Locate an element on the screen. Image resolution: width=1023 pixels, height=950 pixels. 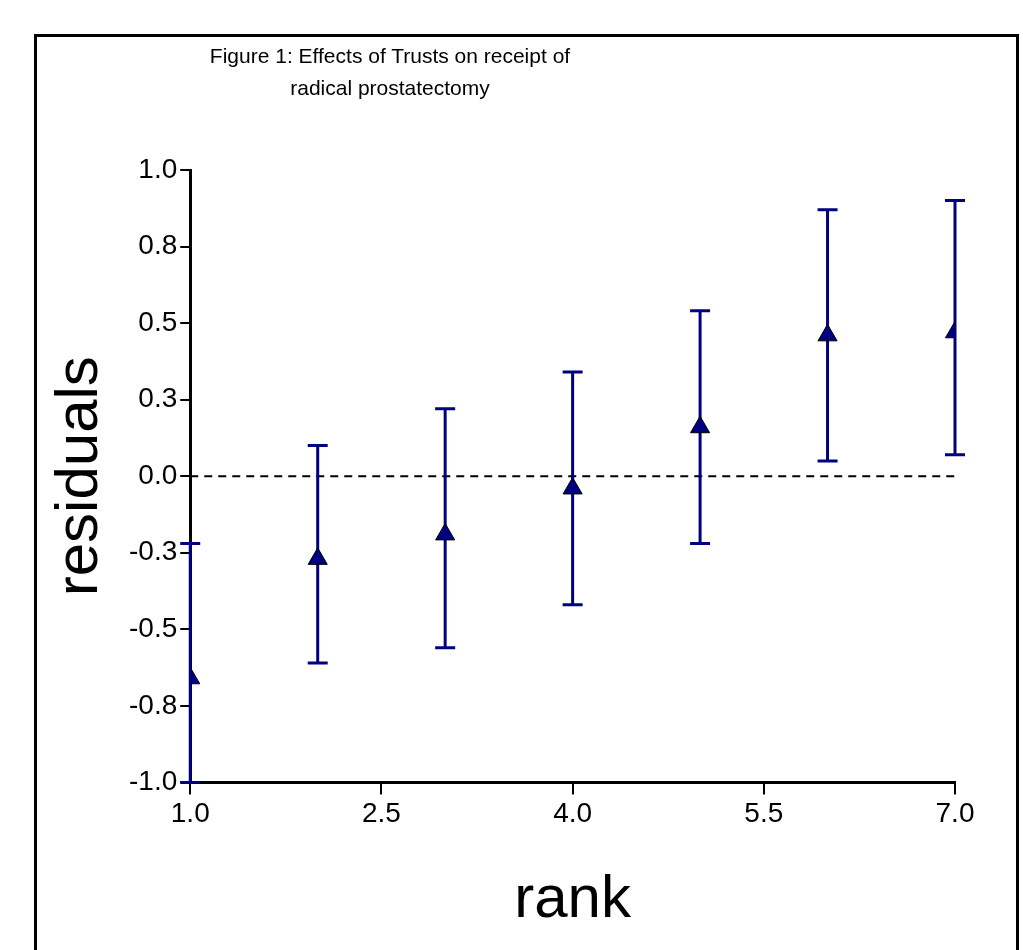
y-tick-label: -0.5 is located at coordinates (153, 628).